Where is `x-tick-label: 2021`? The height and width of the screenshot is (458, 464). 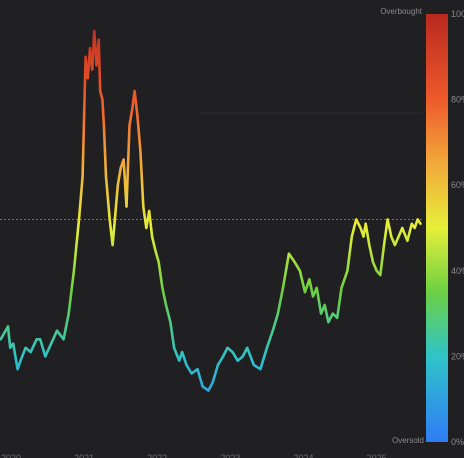 x-tick-label: 2021 is located at coordinates (84, 455).